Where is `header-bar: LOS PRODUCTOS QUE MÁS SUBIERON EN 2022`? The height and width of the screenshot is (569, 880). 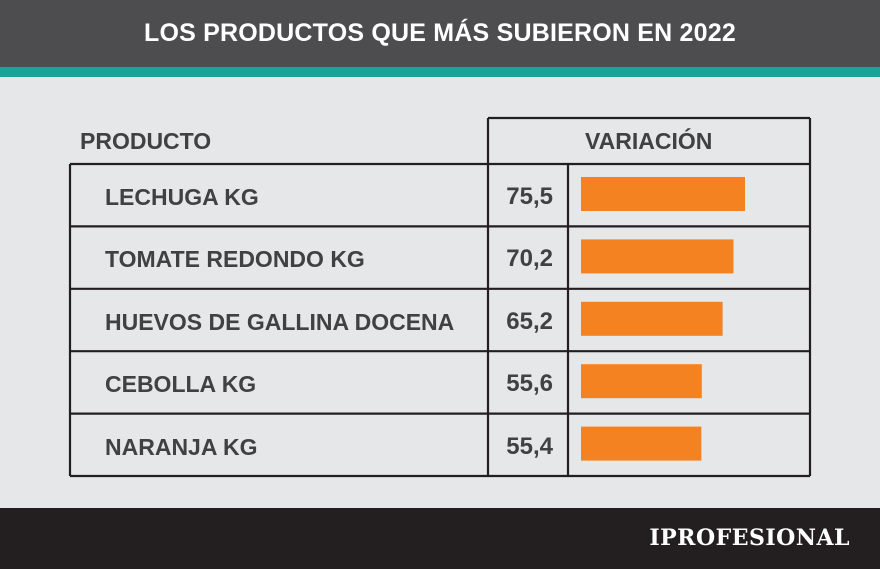
header-bar: LOS PRODUCTOS QUE MÁS SUBIERON EN 2022 is located at coordinates (440, 33).